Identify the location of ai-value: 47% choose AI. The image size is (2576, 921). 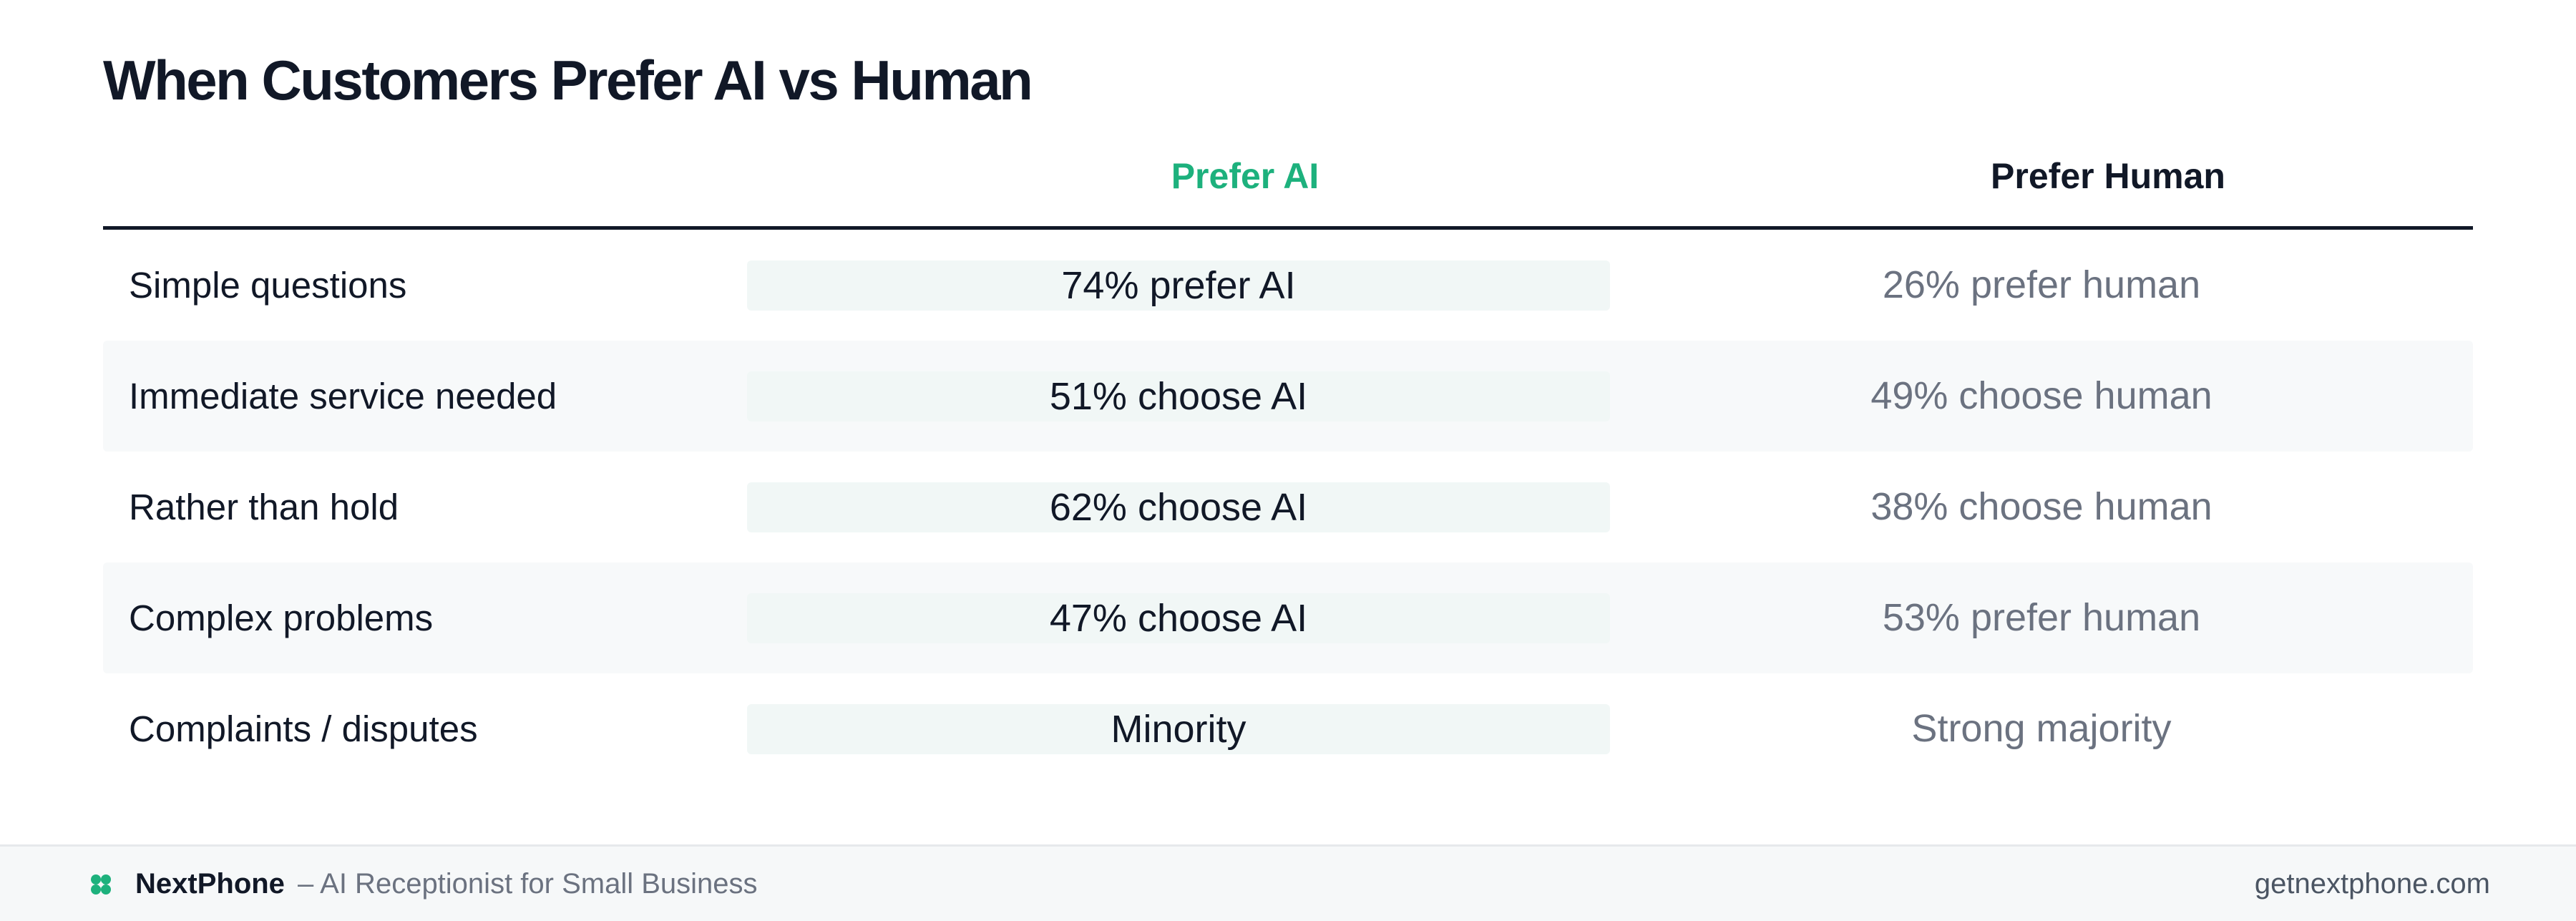
(1178, 618).